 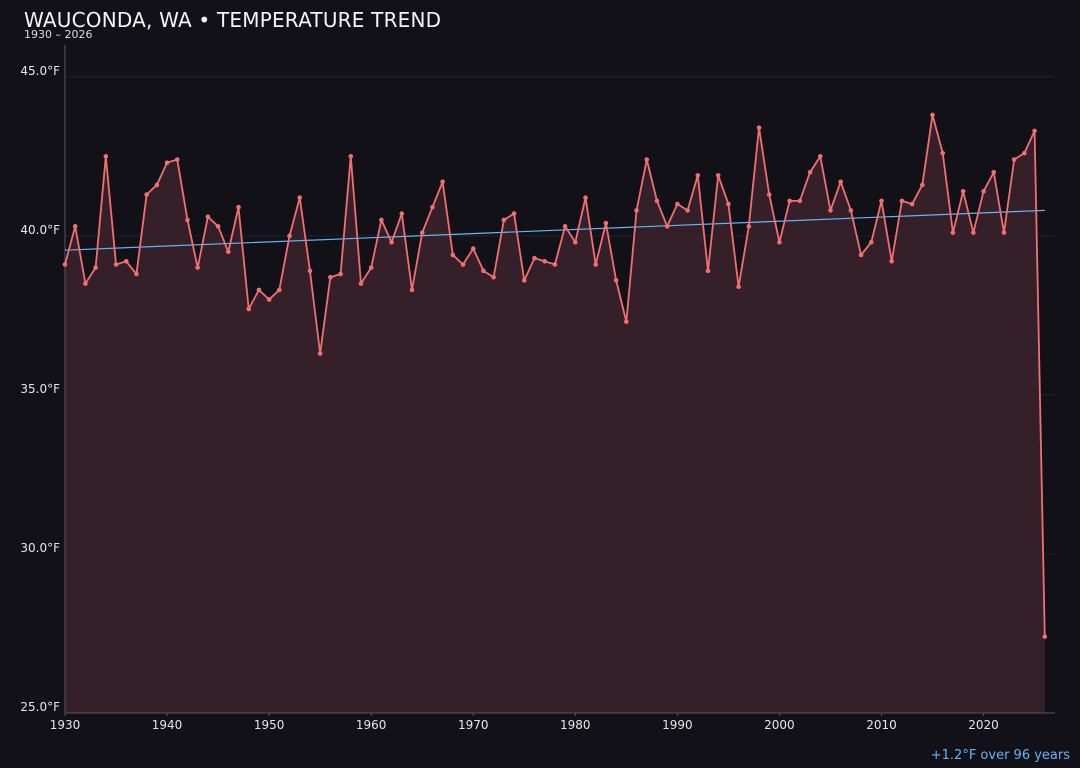 What do you see at coordinates (40, 230) in the screenshot?
I see `y-tick-label: 40.0°F` at bounding box center [40, 230].